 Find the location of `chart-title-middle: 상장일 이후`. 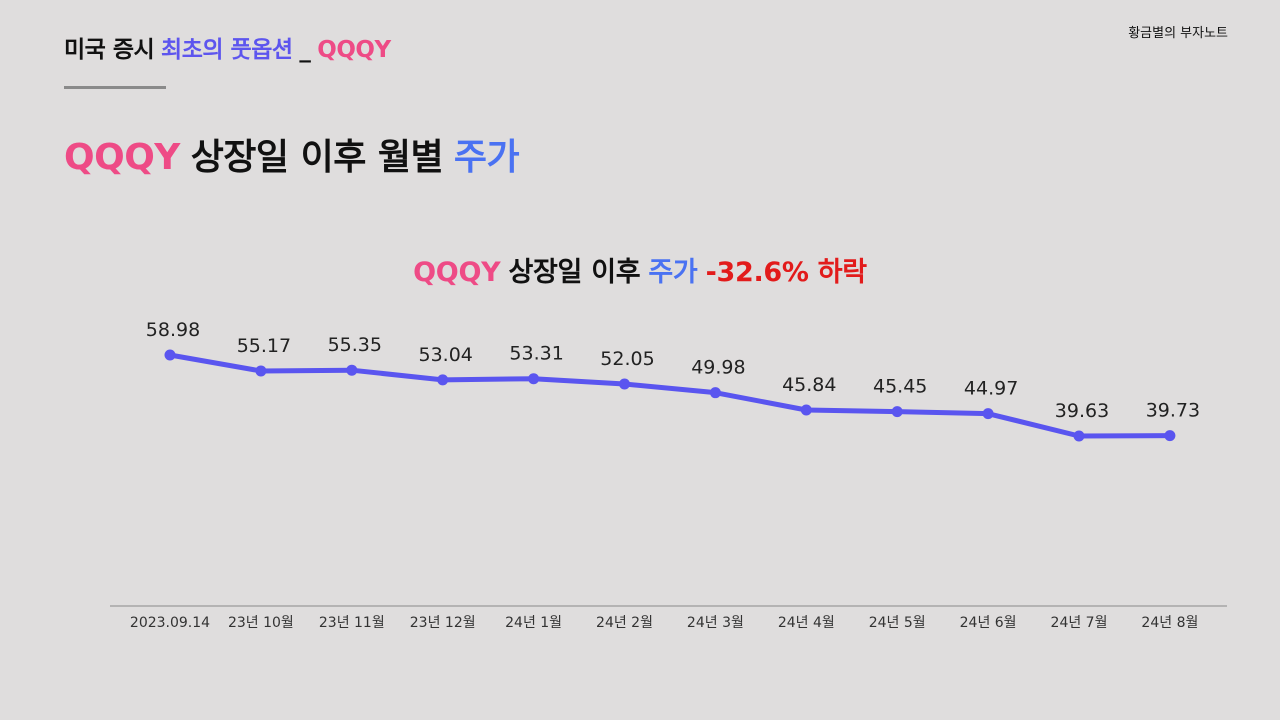

chart-title-middle: 상장일 이후 is located at coordinates (574, 272).